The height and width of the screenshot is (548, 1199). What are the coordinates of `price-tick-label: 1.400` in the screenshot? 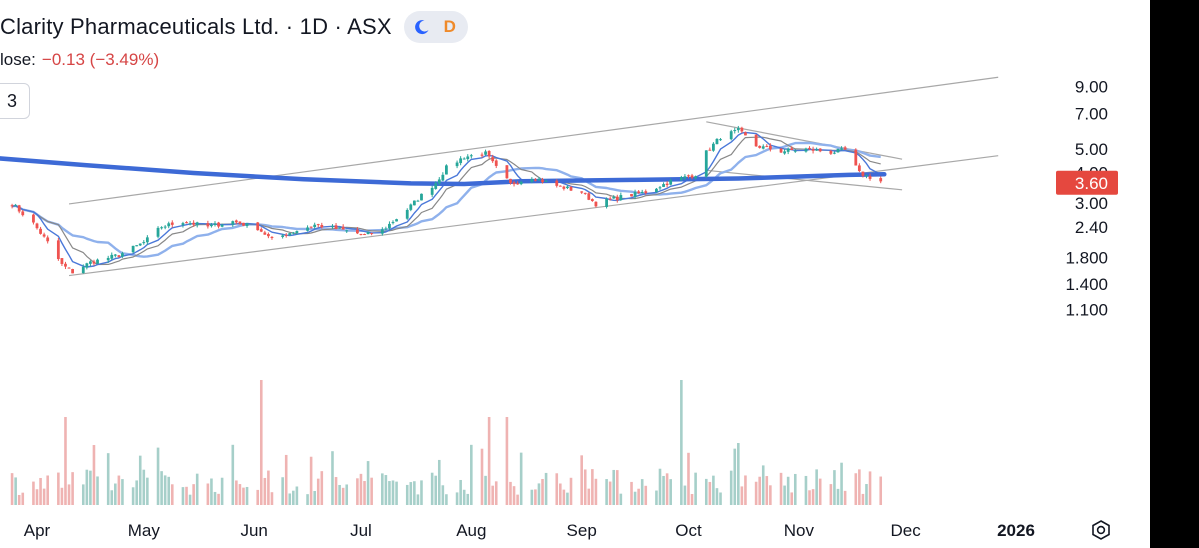 It's located at (1086, 284).